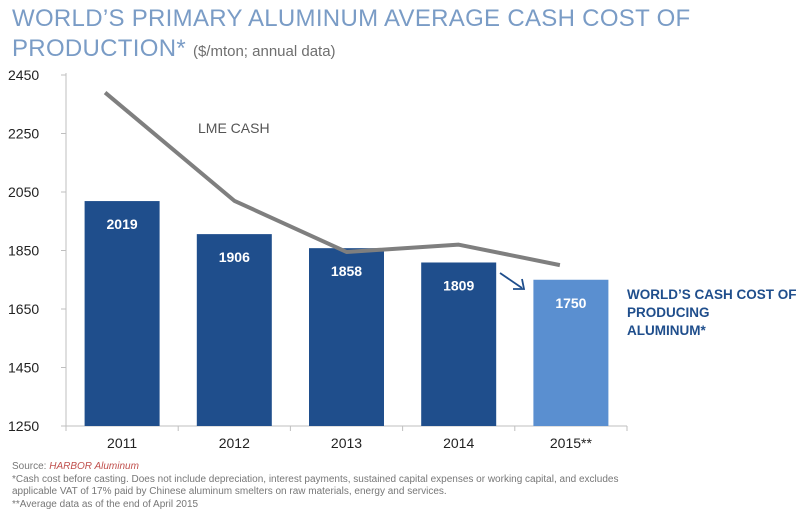 The width and height of the screenshot is (800, 519). What do you see at coordinates (668, 312) in the screenshot?
I see `callout-line-2: PRODUCING` at bounding box center [668, 312].